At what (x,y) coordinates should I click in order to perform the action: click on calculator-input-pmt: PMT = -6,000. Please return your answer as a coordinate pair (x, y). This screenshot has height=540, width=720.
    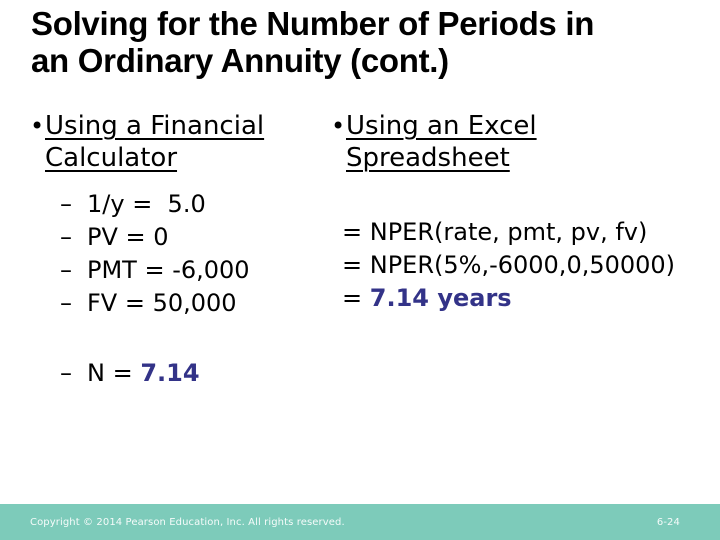
    Looking at the image, I should click on (168, 270).